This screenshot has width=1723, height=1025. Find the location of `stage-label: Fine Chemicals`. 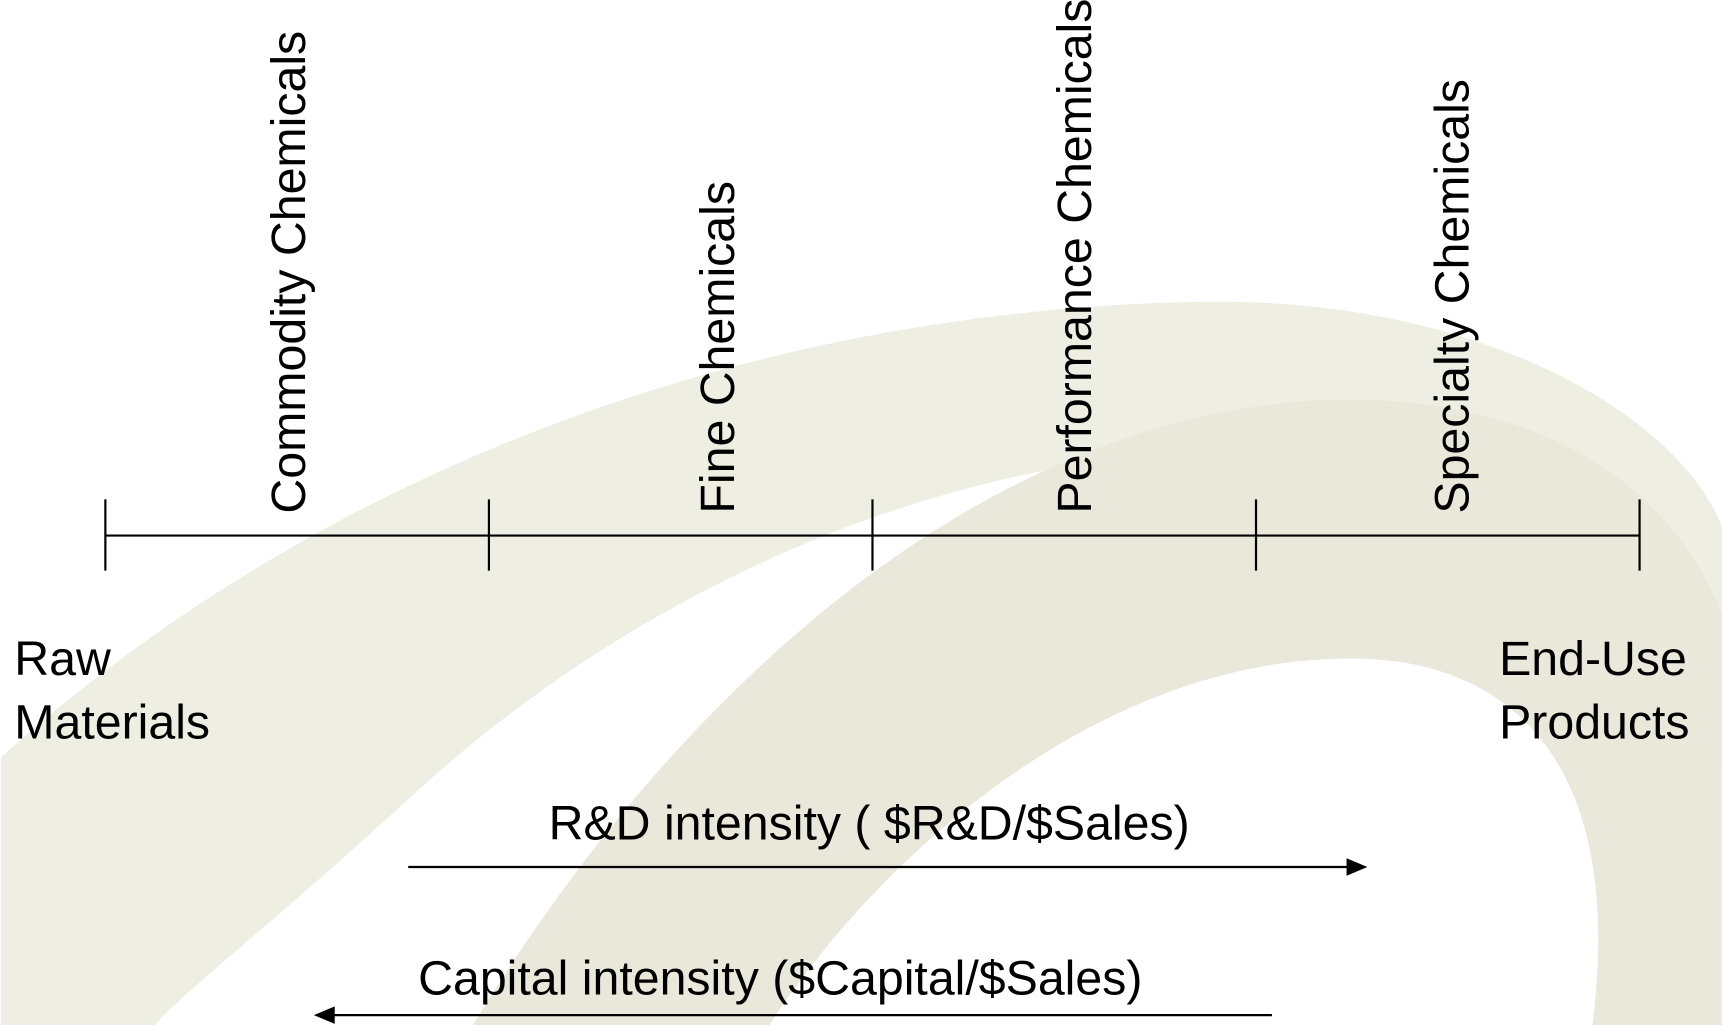

stage-label: Fine Chemicals is located at coordinates (718, 347).